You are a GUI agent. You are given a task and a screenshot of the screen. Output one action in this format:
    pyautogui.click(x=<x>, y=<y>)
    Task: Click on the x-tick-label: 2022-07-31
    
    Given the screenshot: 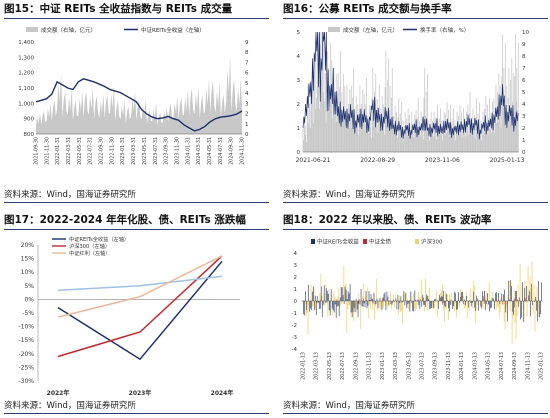 What is the action you would take?
    pyautogui.click(x=91, y=151)
    